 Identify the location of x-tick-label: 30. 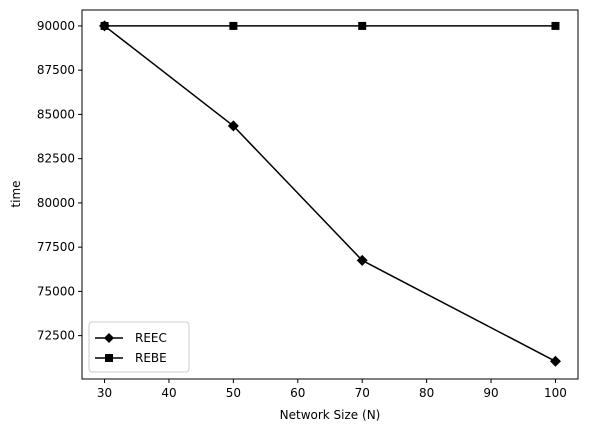
(104, 393).